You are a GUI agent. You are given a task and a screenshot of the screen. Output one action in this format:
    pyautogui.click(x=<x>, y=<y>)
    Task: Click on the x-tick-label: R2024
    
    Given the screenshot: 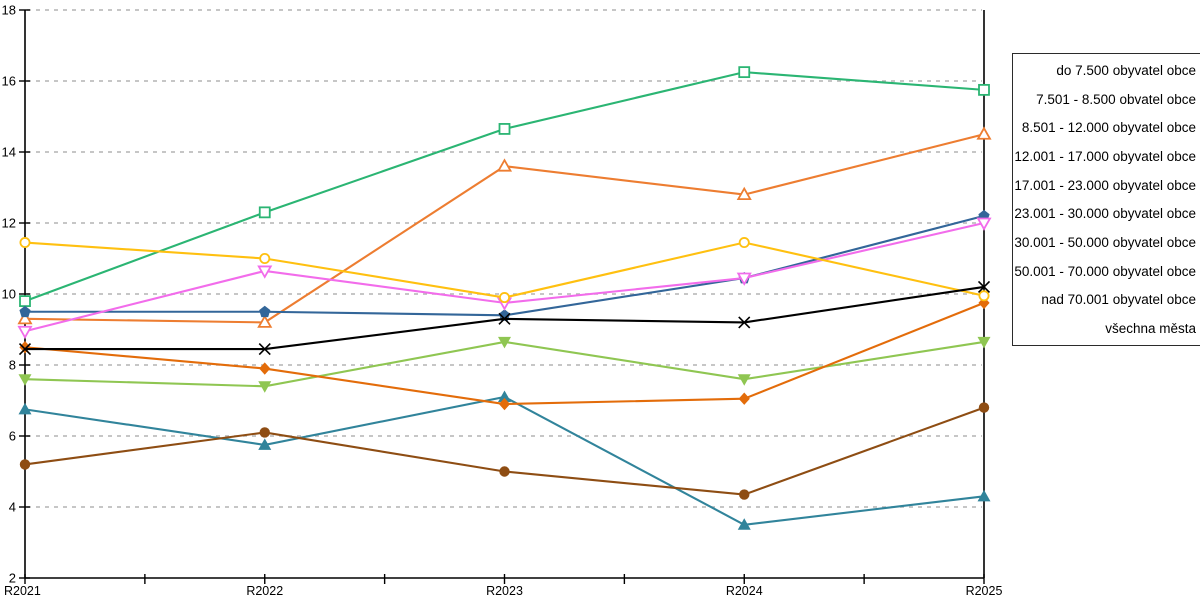 What is the action you would take?
    pyautogui.click(x=744, y=591)
    